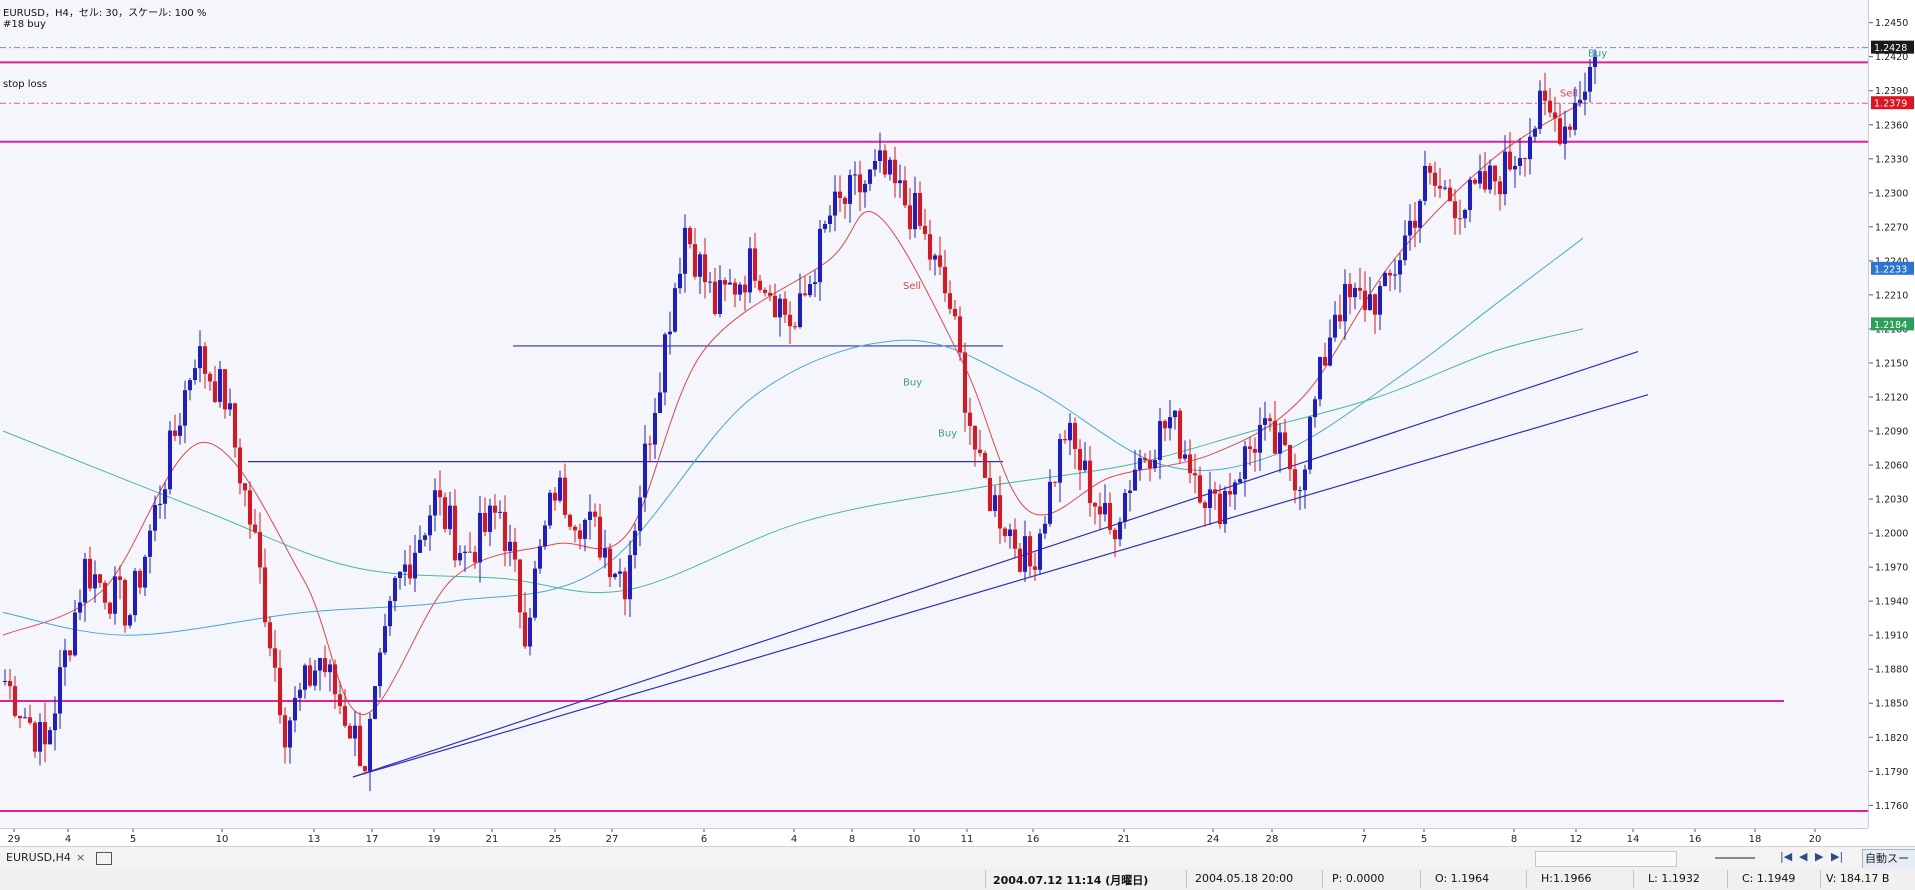 Image resolution: width=1915 pixels, height=890 pixels. What do you see at coordinates (947, 434) in the screenshot?
I see `trade-annotation: Buy` at bounding box center [947, 434].